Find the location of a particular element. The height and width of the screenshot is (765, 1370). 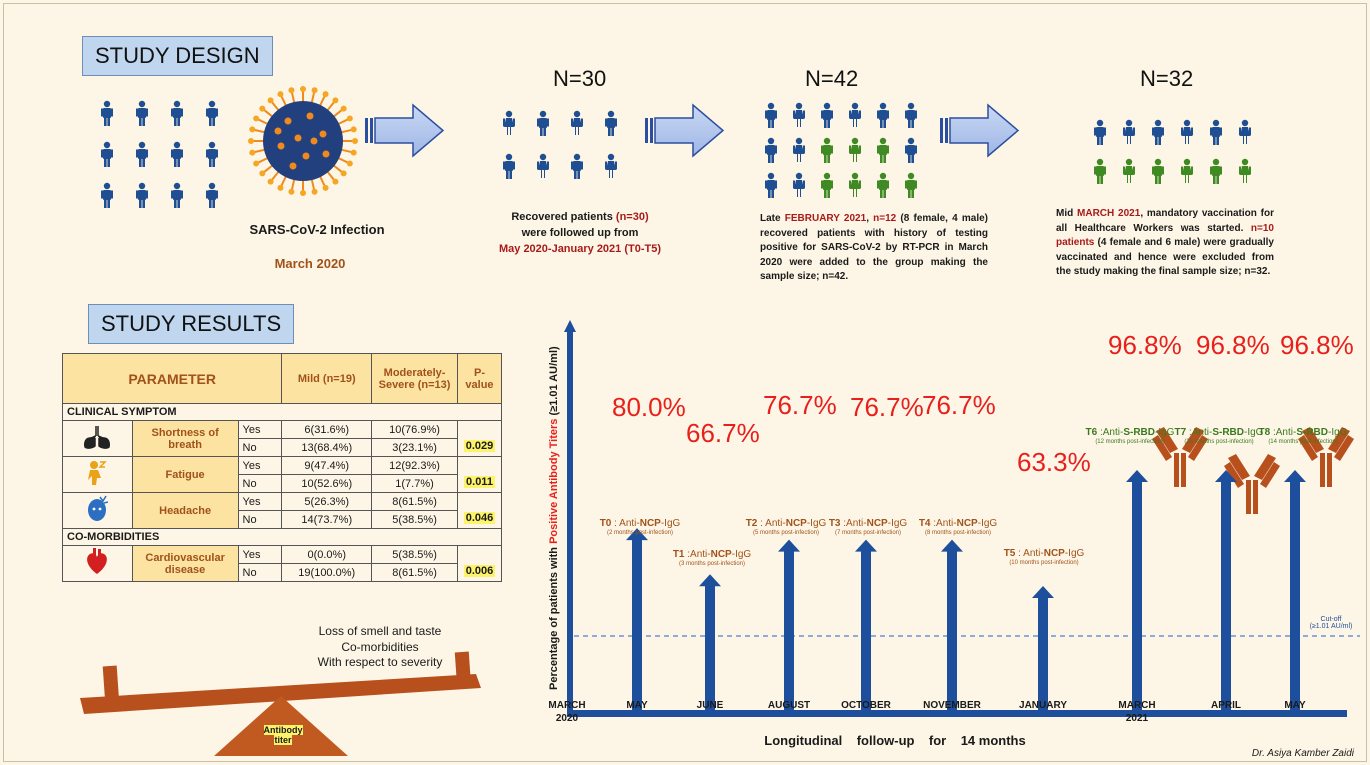

infection-label: SARS-CoV-2 Infection is located at coordinates (317, 229).